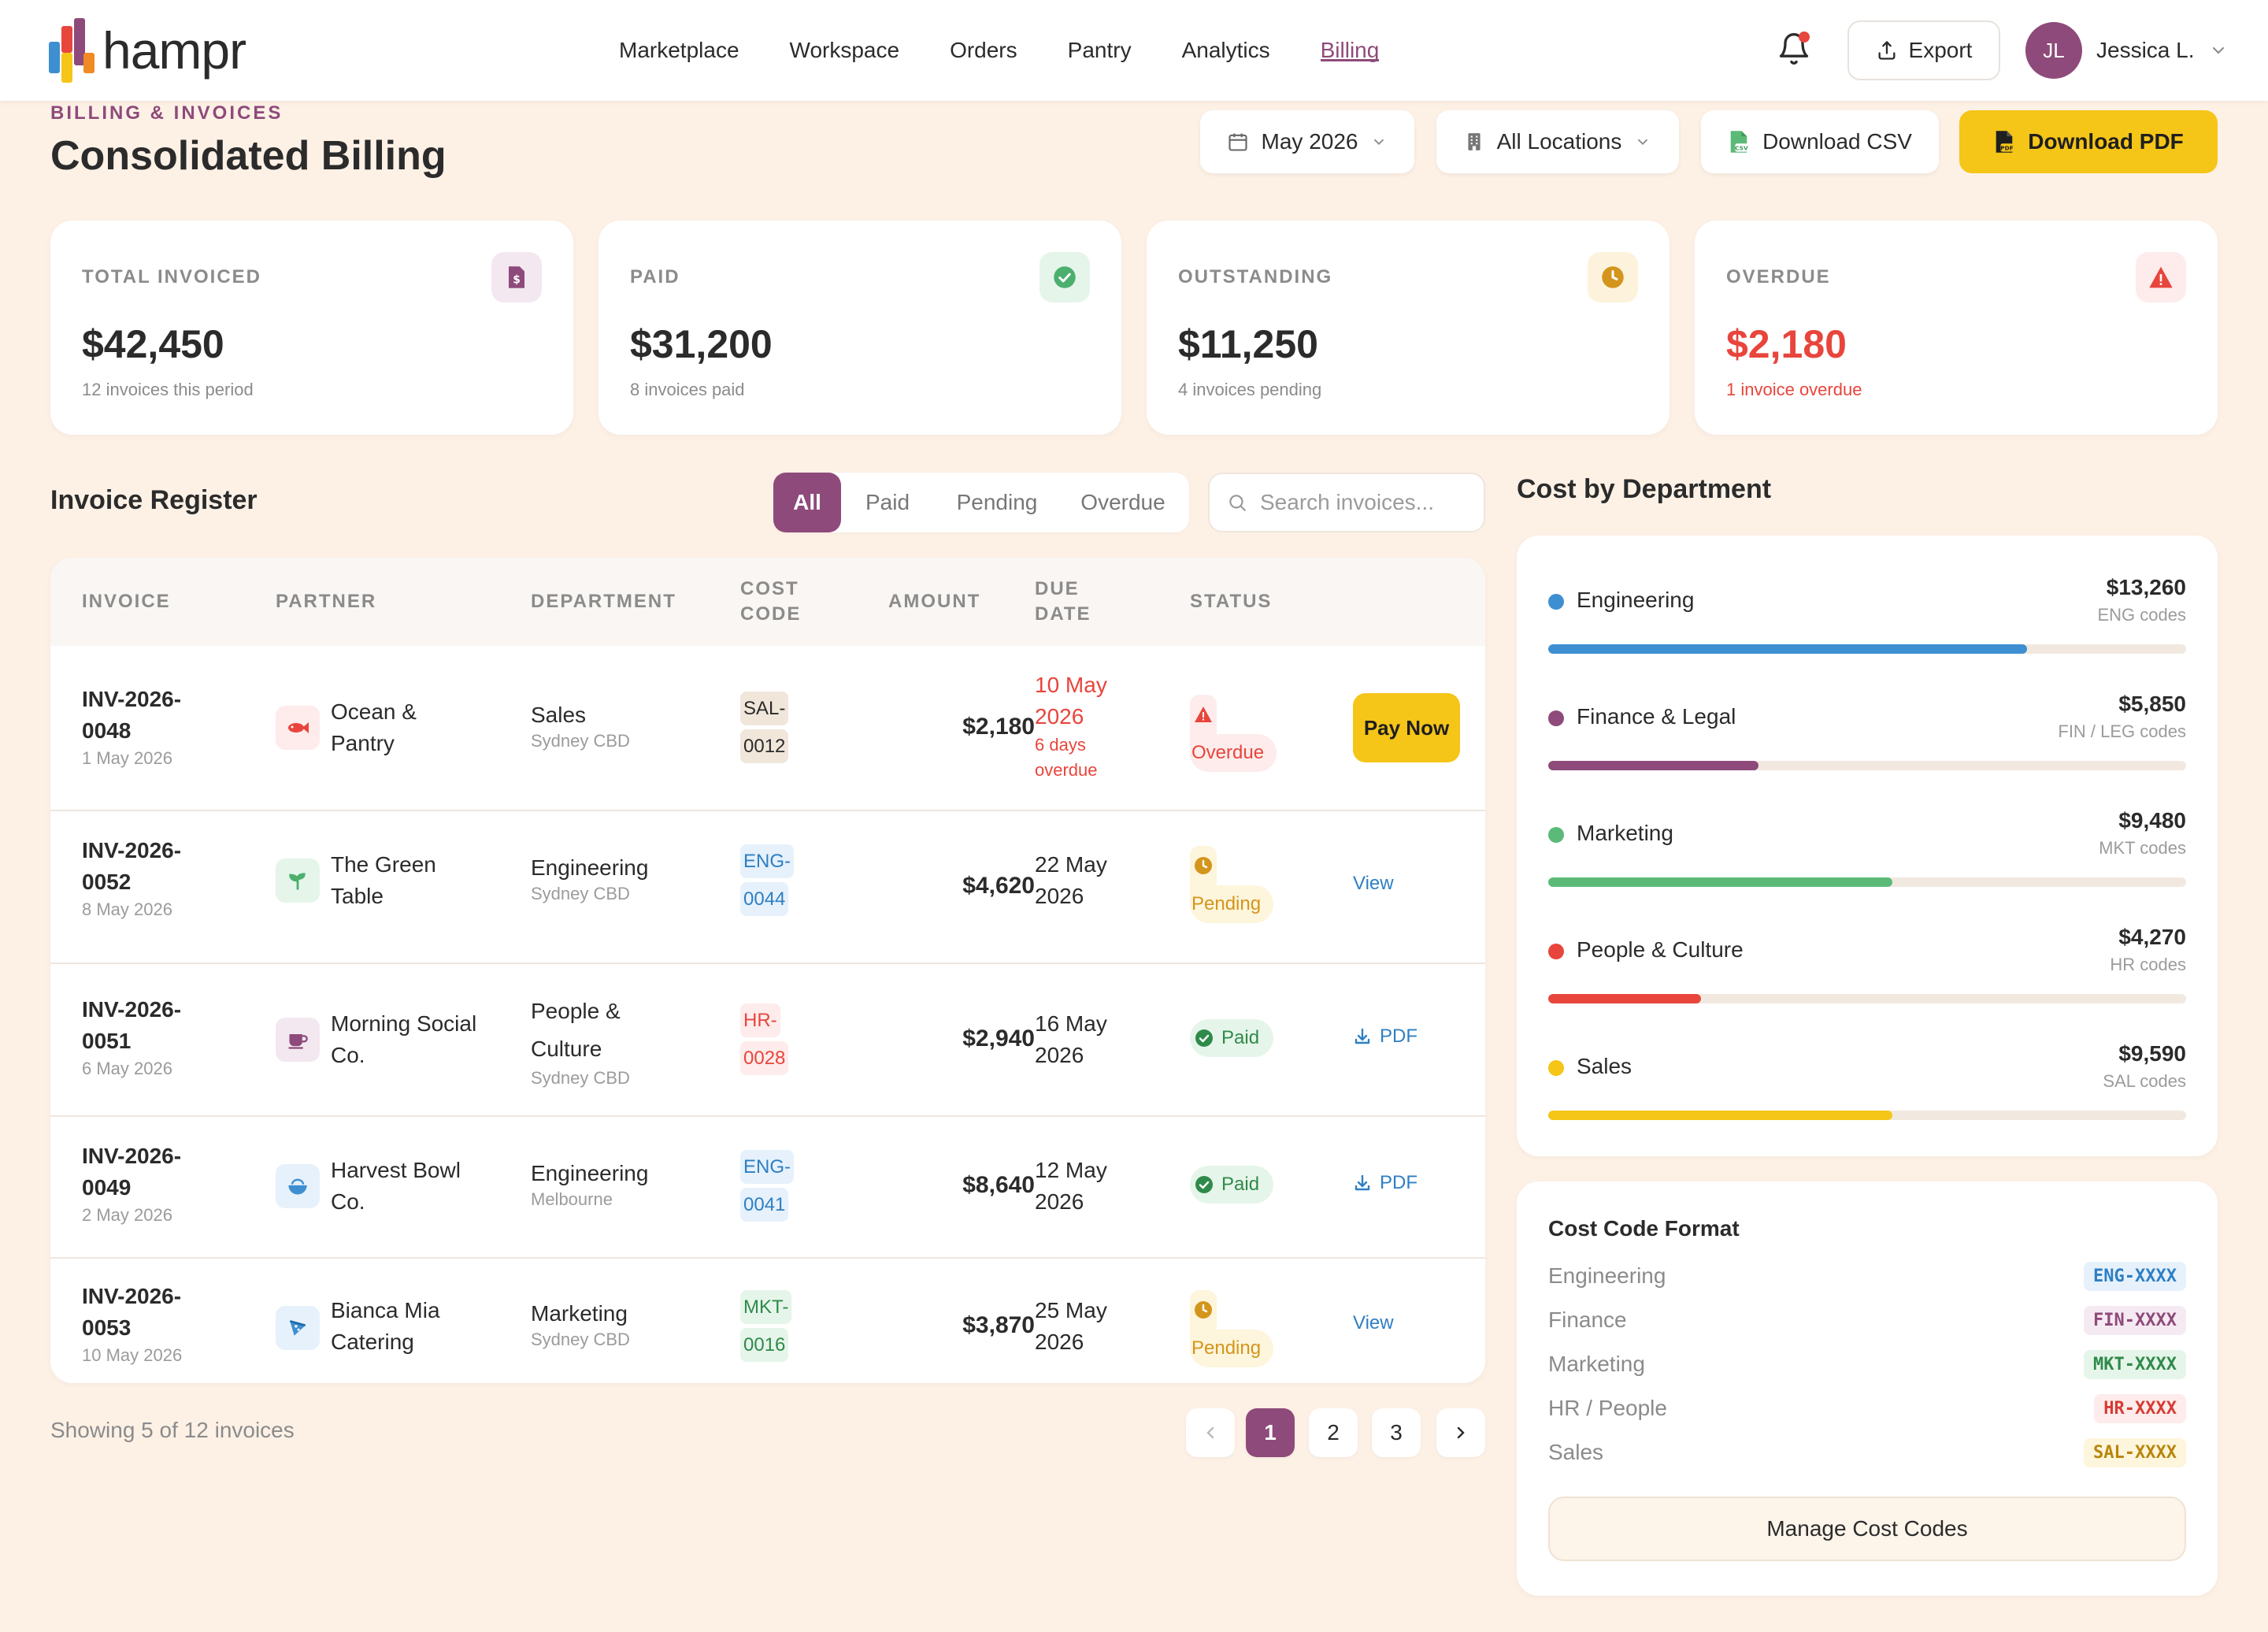  Describe the element at coordinates (1099, 50) in the screenshot. I see `nav-pantry: Pantry` at that location.